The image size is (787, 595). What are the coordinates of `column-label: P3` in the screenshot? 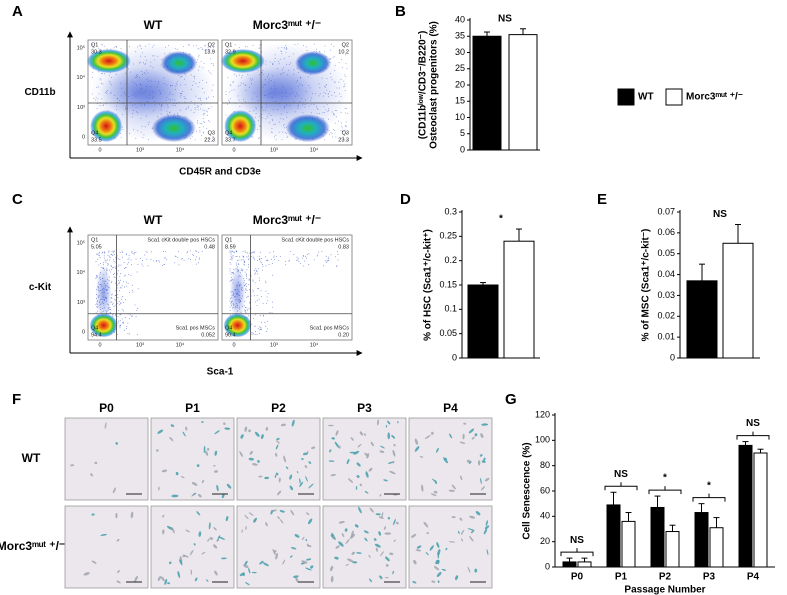 It's located at (364, 408).